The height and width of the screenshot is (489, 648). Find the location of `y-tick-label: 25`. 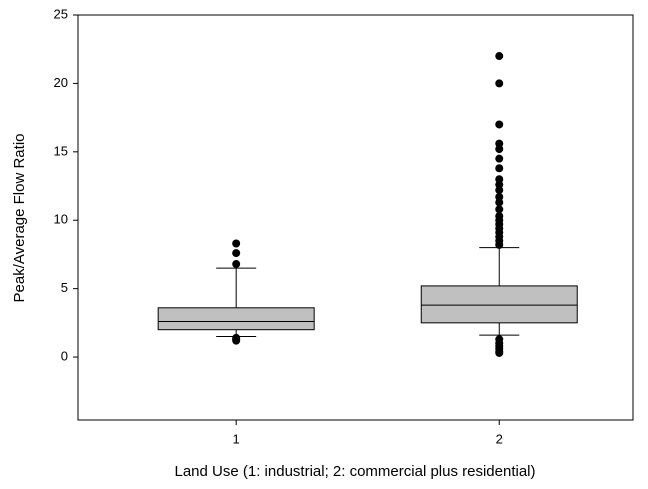

y-tick-label: 25 is located at coordinates (61, 13).